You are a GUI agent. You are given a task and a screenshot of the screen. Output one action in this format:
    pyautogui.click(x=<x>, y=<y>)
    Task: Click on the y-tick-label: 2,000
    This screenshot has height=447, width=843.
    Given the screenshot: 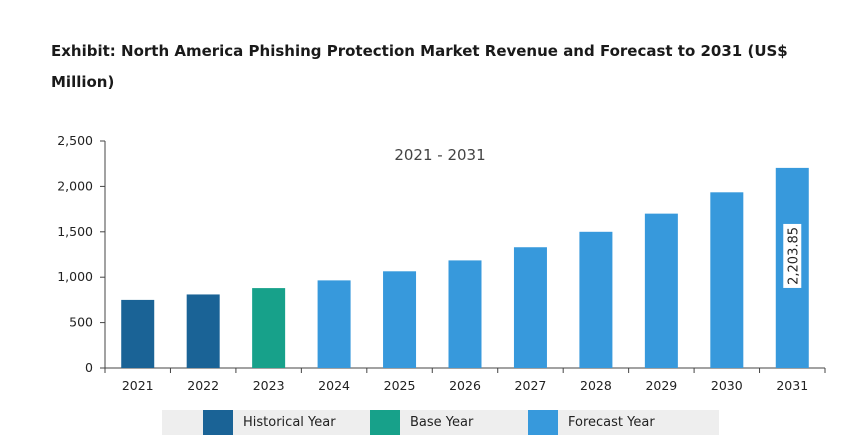 What is the action you would take?
    pyautogui.click(x=75, y=185)
    